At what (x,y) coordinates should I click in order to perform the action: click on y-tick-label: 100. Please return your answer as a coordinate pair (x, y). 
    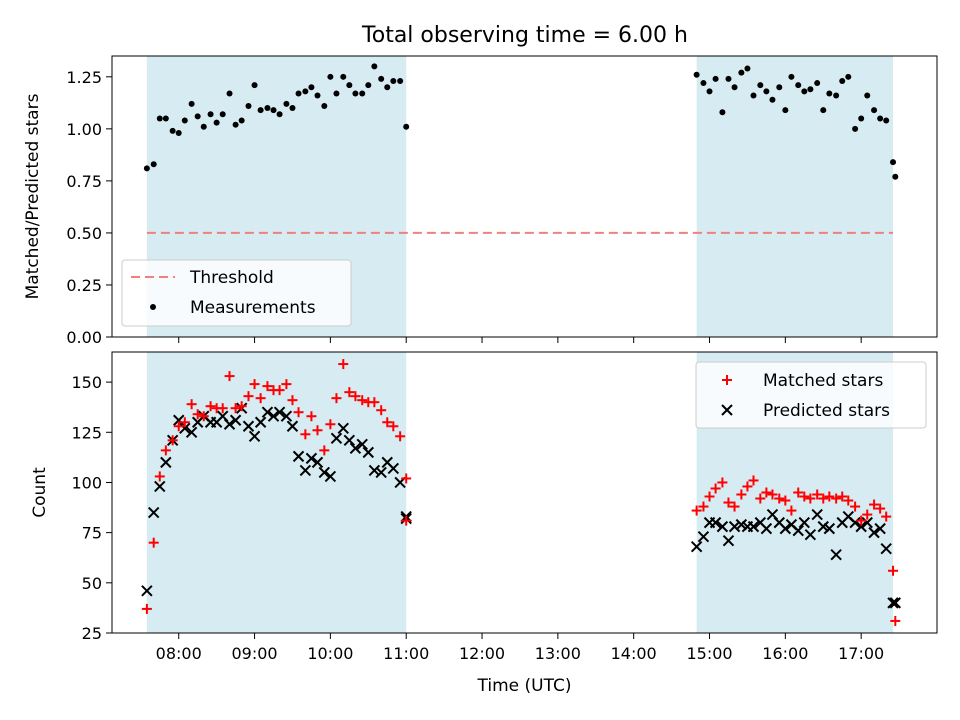
    Looking at the image, I should click on (86, 482).